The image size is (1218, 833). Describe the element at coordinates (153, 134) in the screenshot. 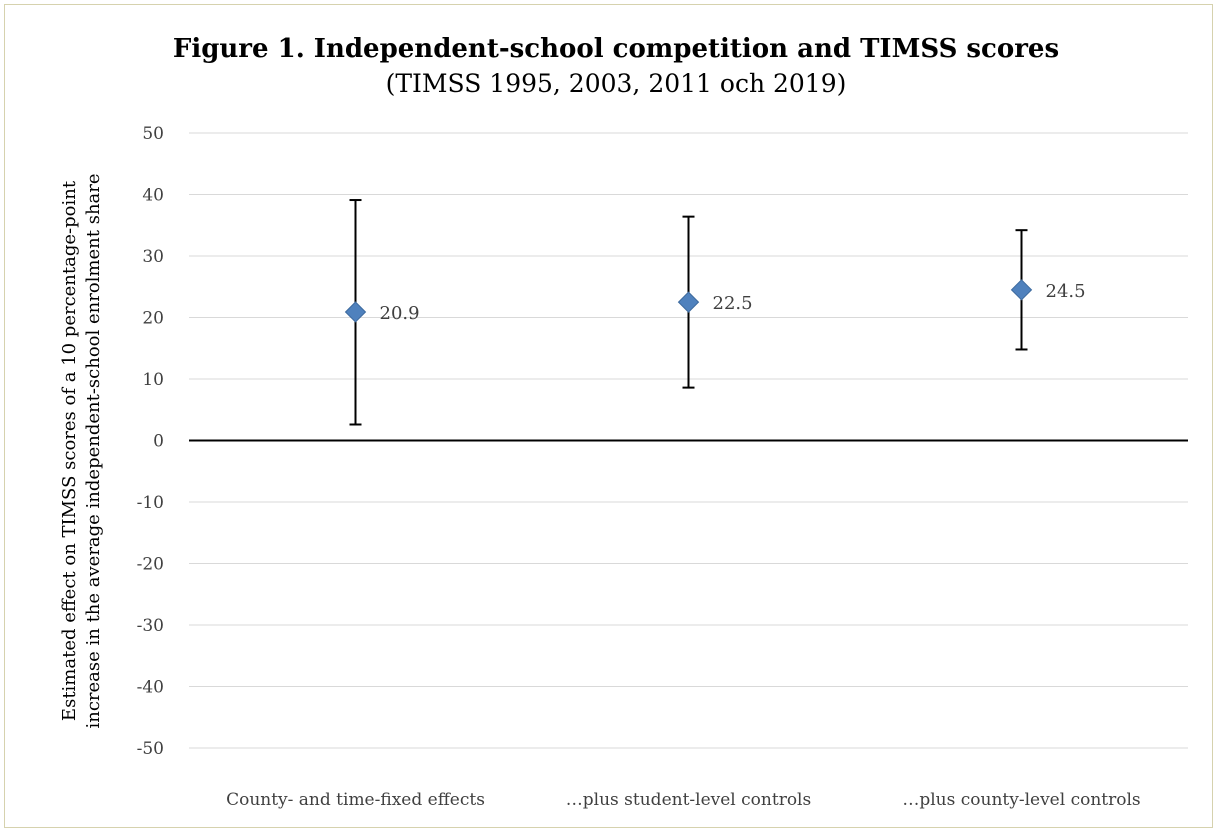

I see `y-tick-label: 50` at that location.